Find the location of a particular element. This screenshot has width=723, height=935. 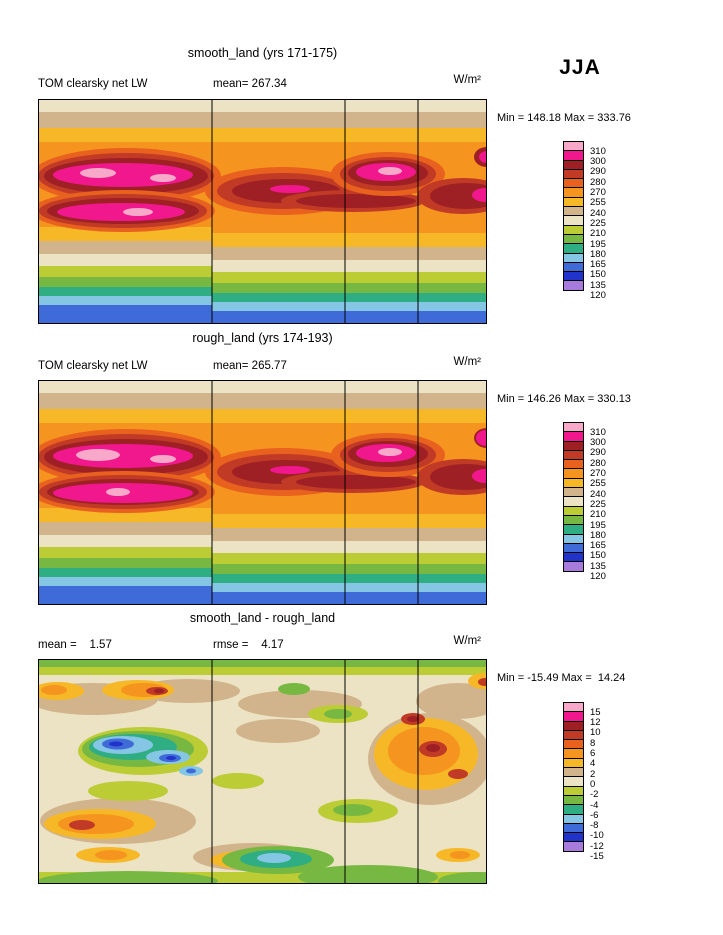

panel1-units-label: W/m² is located at coordinates (467, 80).